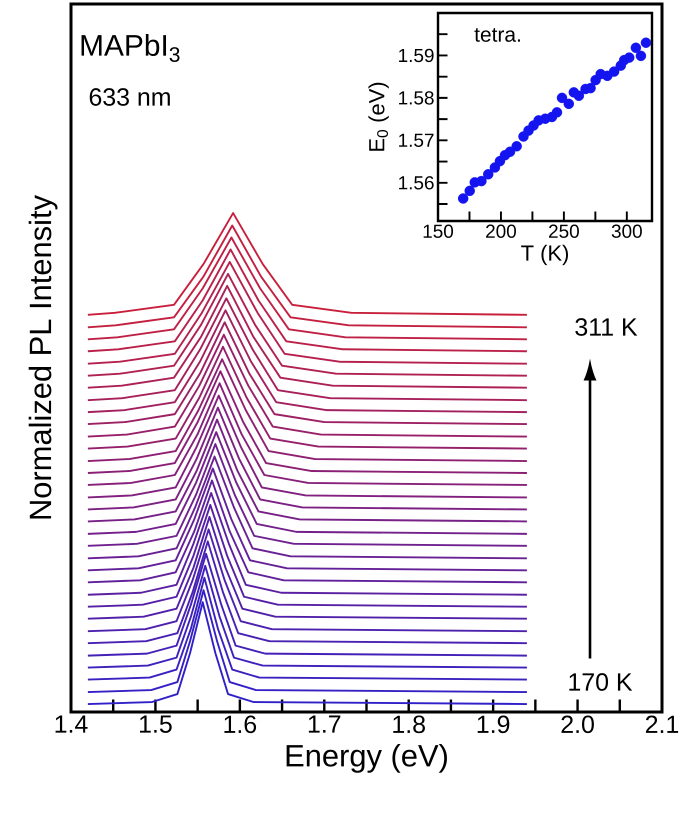  What do you see at coordinates (606, 327) in the screenshot?
I see `annotation: 311 K` at bounding box center [606, 327].